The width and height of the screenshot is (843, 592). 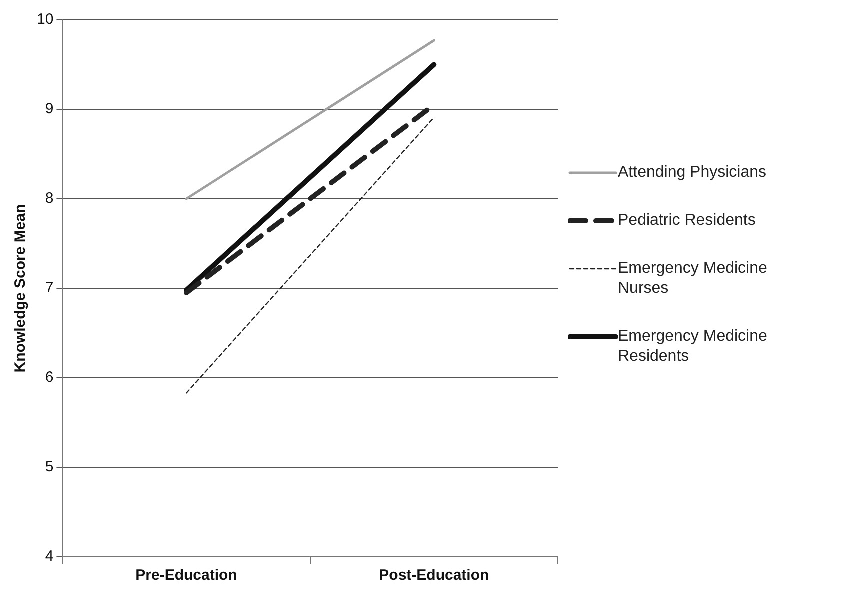 I want to click on legend-label: Emergency Medicine Residents, so click(x=693, y=347).